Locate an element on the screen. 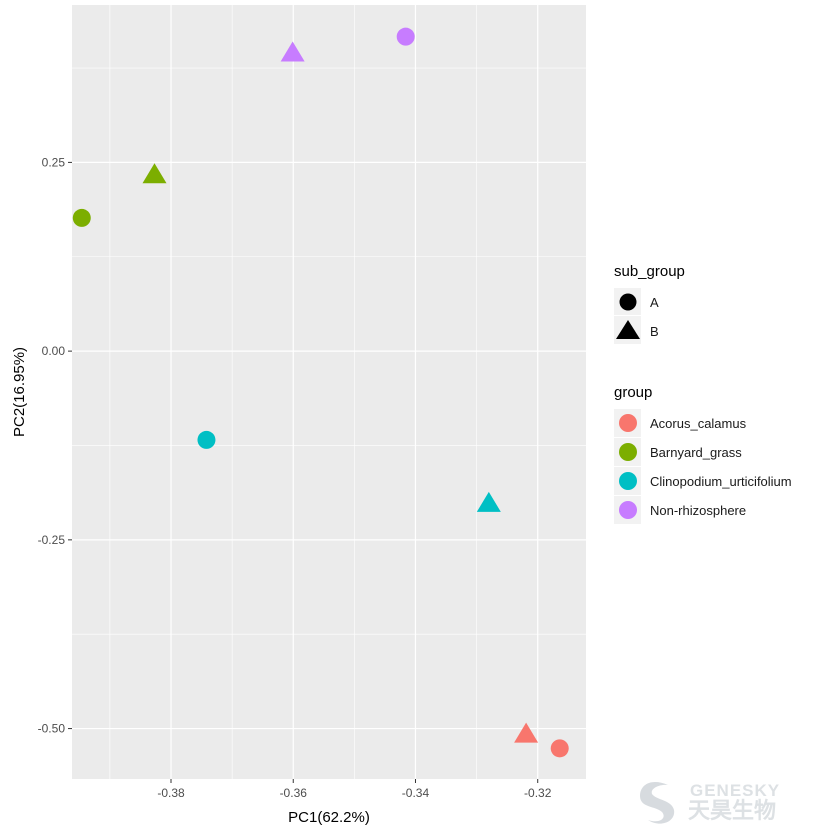 This screenshot has width=814, height=829. group-legend-label: Clinopodium_urticifolium is located at coordinates (721, 481).